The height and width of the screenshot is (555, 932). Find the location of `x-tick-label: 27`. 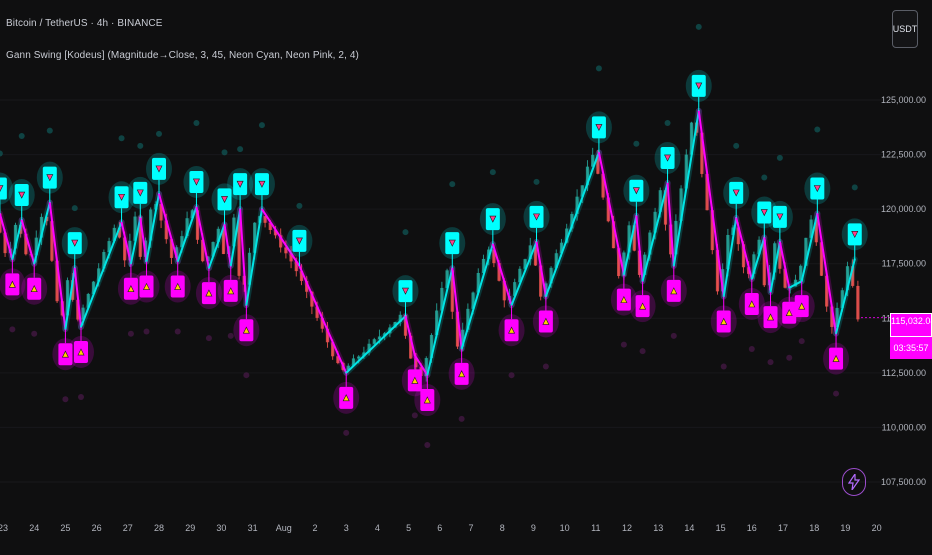

x-tick-label: 27 is located at coordinates (128, 528).